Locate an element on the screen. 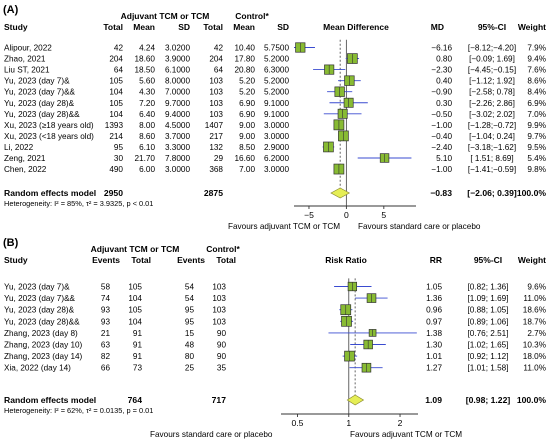 The image size is (550, 448). ci-value: [1.02; 1.65] is located at coordinates (488, 345).